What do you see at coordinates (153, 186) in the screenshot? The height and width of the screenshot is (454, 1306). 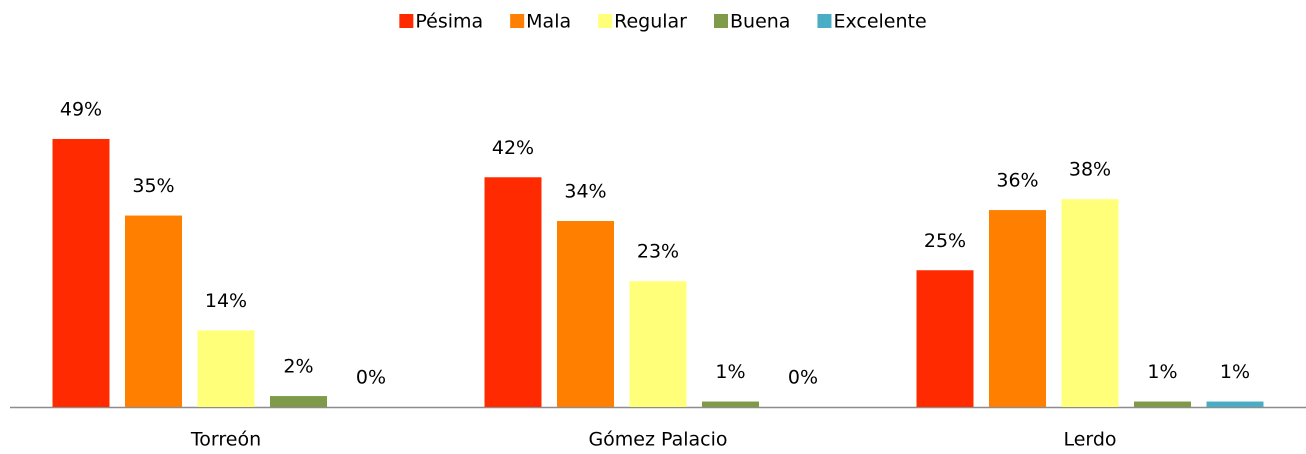 I see `data-label: 35%` at bounding box center [153, 186].